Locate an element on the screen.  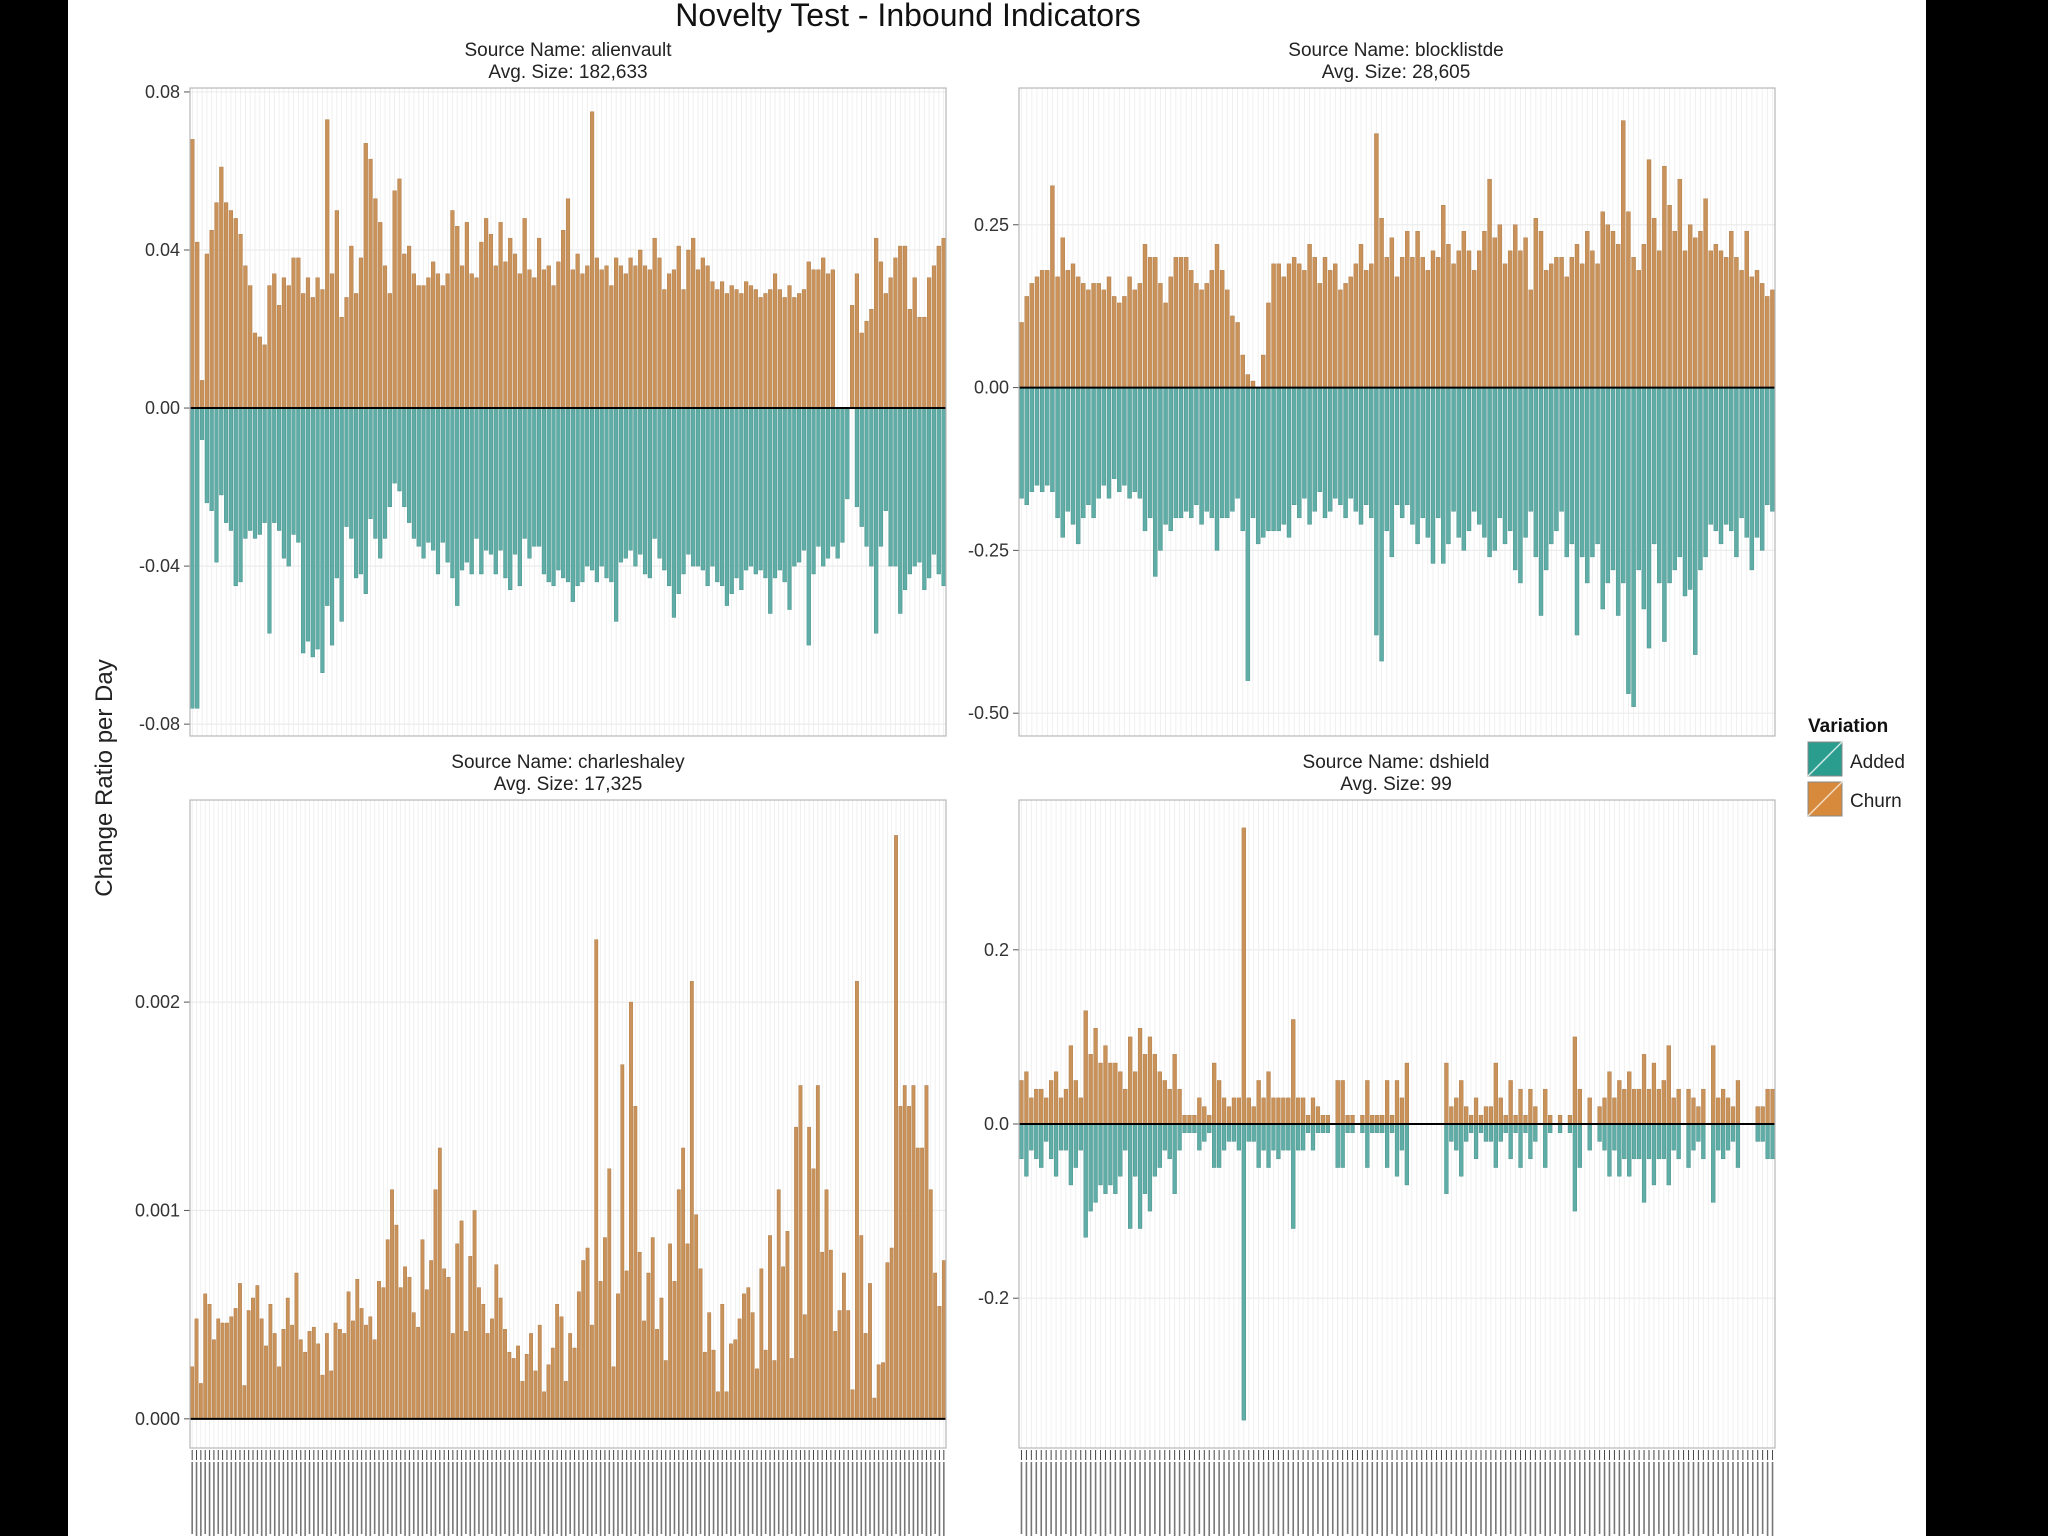
y-tick-label: 0.00 is located at coordinates (991, 388).